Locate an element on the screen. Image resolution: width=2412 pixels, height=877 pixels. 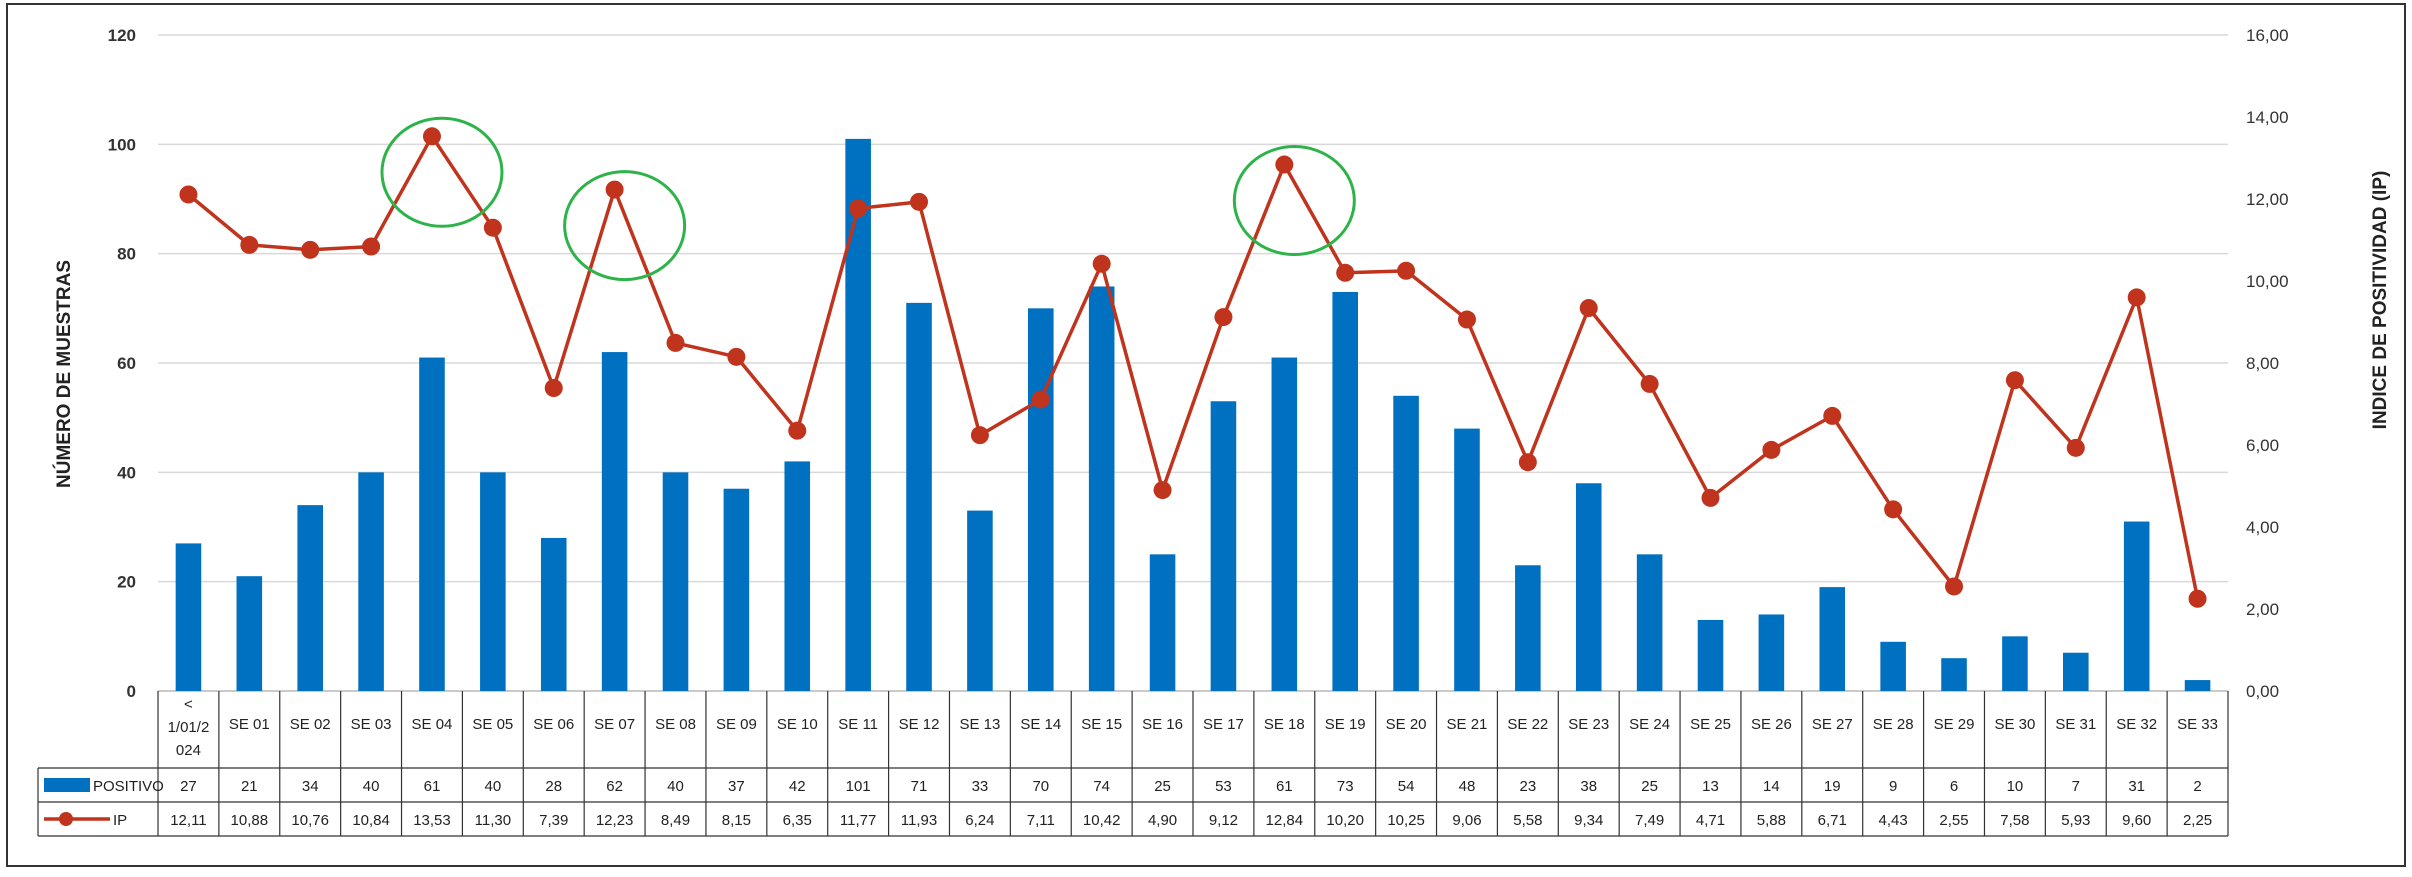
table-cell-ip: 13,53 is located at coordinates (432, 820).